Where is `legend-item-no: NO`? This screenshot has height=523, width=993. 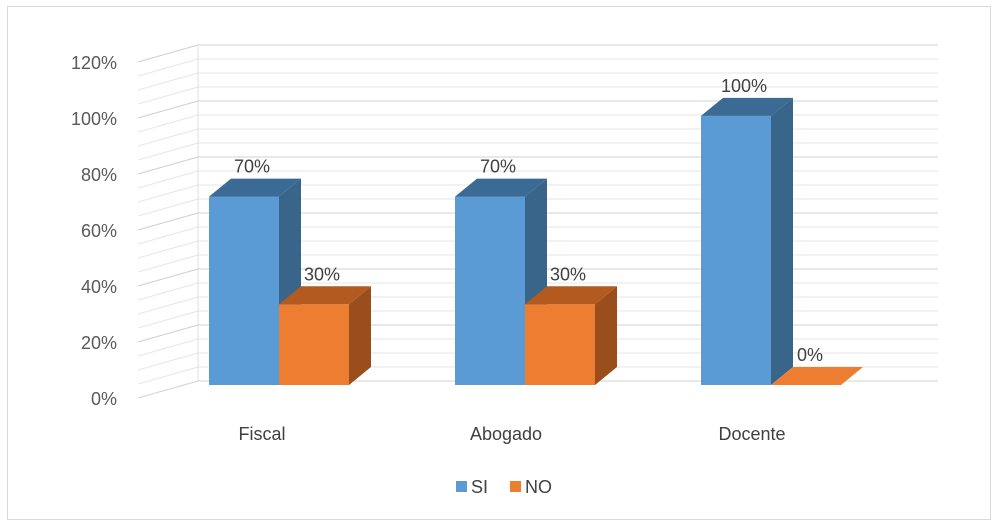 legend-item-no: NO is located at coordinates (531, 487).